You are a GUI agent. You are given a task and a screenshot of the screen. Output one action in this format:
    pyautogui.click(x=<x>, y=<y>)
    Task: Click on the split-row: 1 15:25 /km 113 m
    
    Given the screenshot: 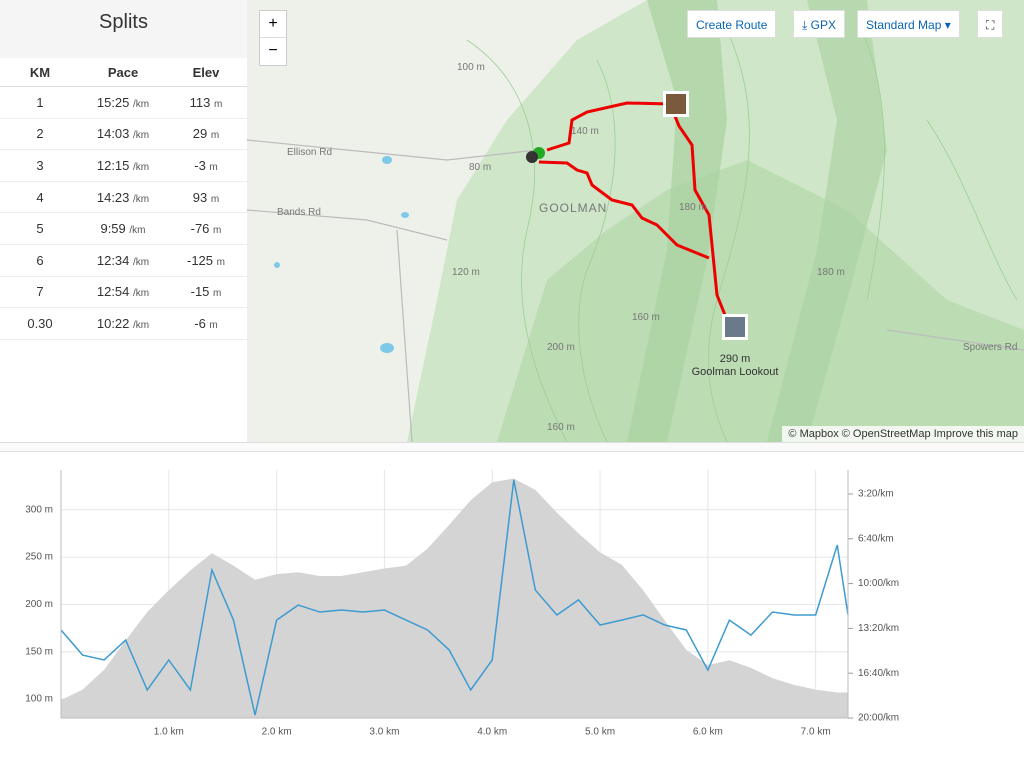 What is the action you would take?
    pyautogui.click(x=123, y=103)
    